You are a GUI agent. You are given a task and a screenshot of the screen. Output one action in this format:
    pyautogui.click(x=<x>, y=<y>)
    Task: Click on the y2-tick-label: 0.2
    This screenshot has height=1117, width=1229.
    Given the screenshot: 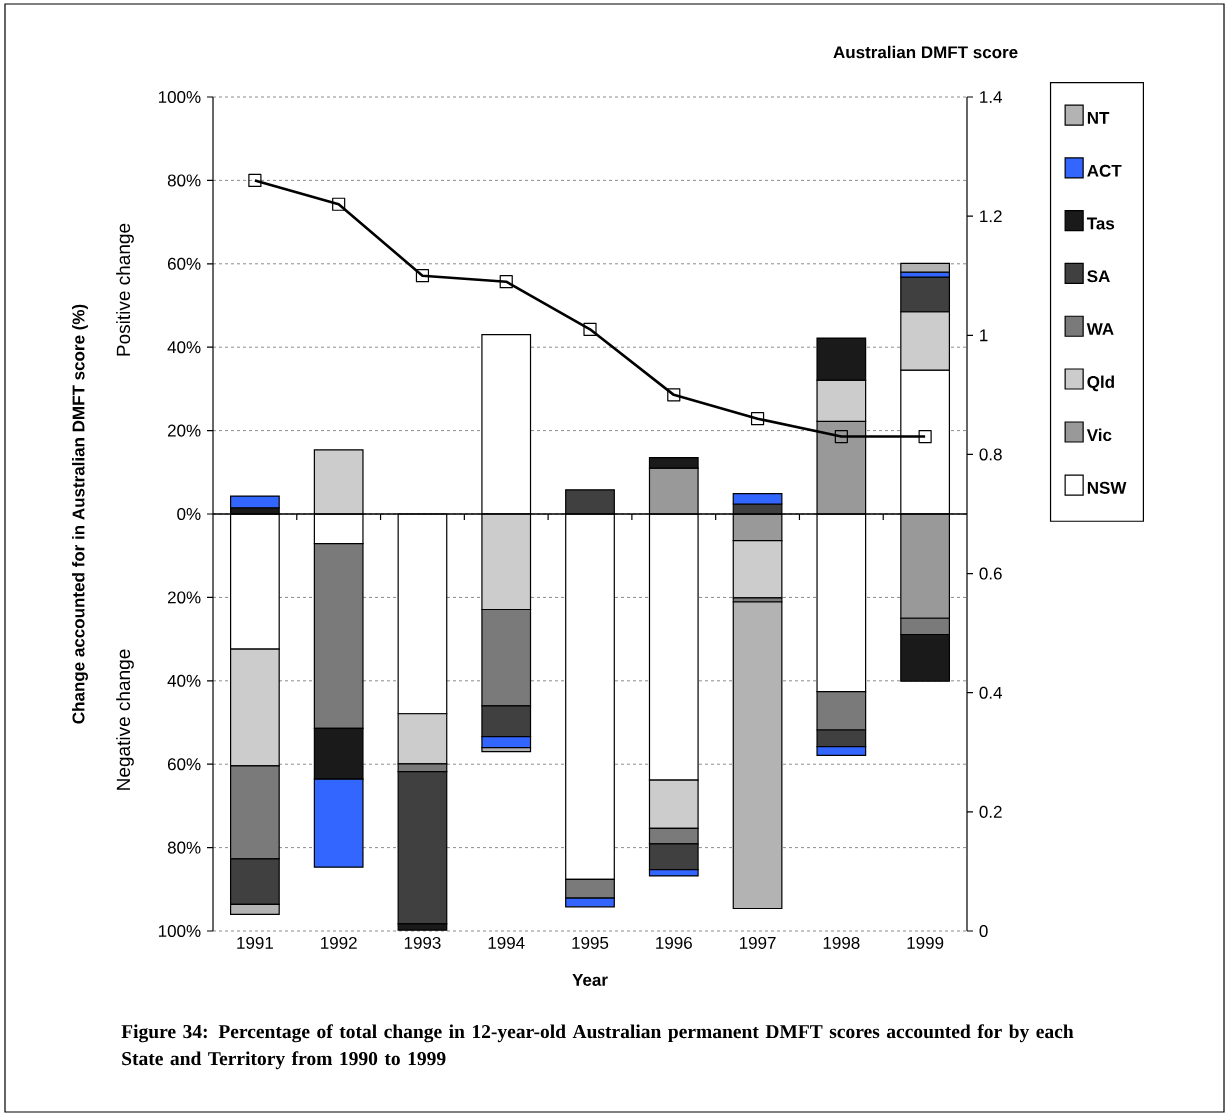 What is the action you would take?
    pyautogui.click(x=990, y=811)
    